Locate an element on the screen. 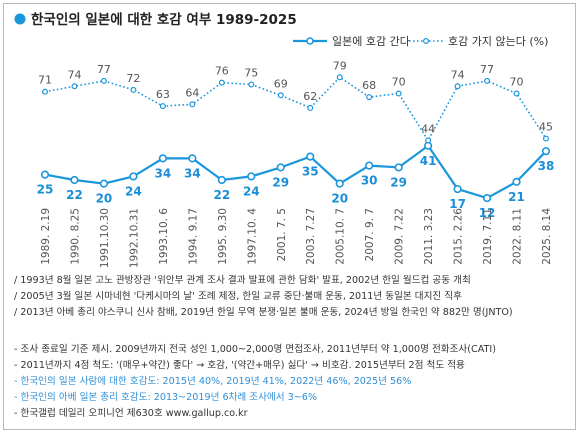 This screenshot has width=581, height=435. data-label-dislike: 75 is located at coordinates (251, 73).